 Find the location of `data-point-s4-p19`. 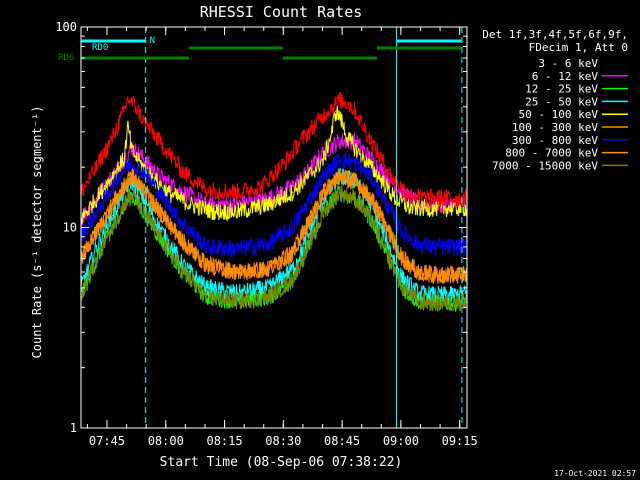

data-point-s4-p19 is located at coordinates (347, 138).